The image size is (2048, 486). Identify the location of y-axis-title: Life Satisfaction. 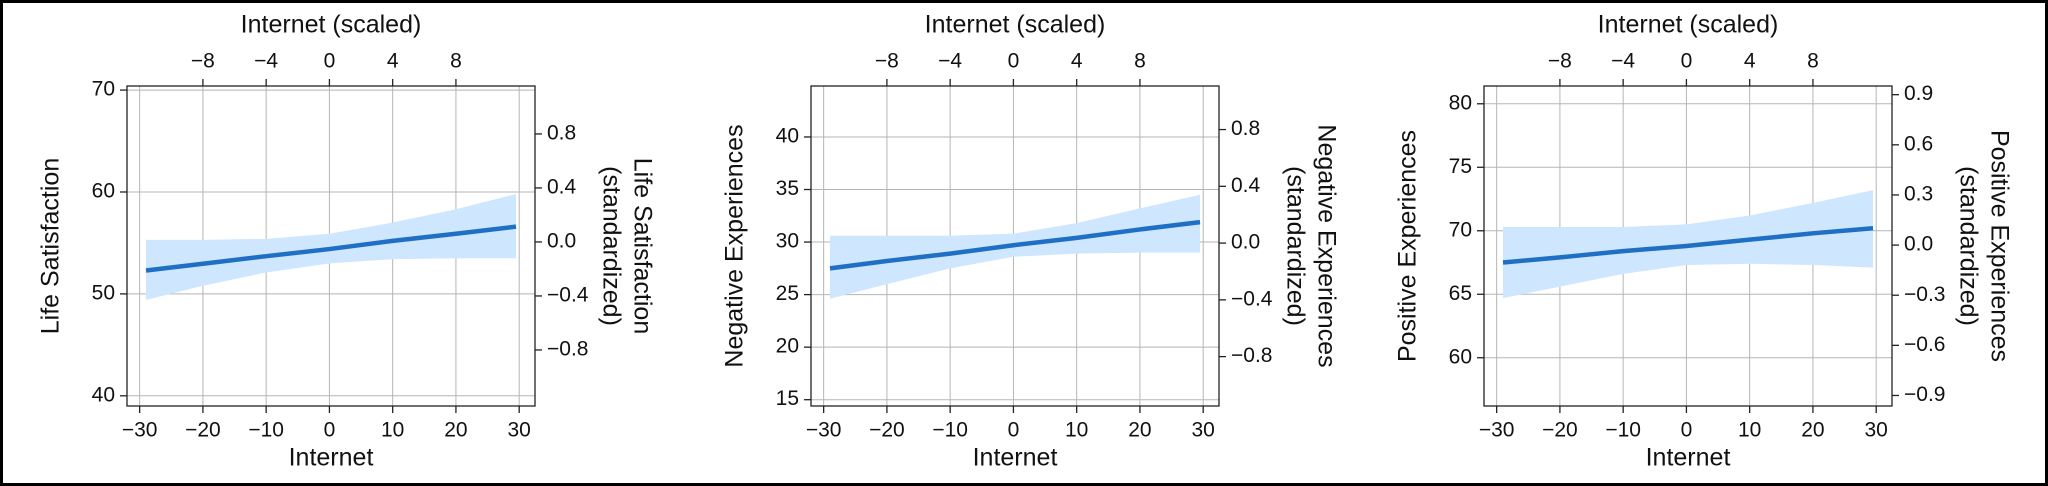
(51, 246).